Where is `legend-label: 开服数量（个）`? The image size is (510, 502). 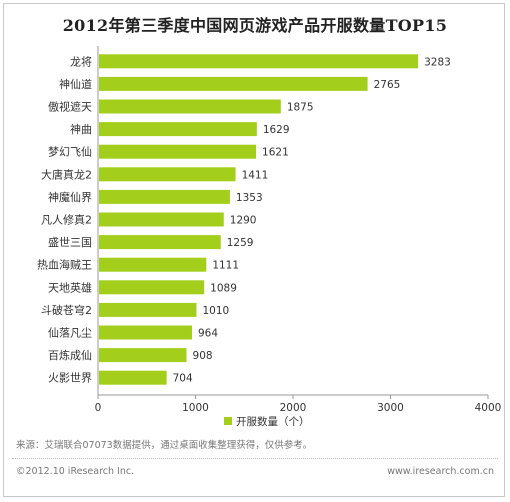
legend-label: 开服数量（个） is located at coordinates (273, 421).